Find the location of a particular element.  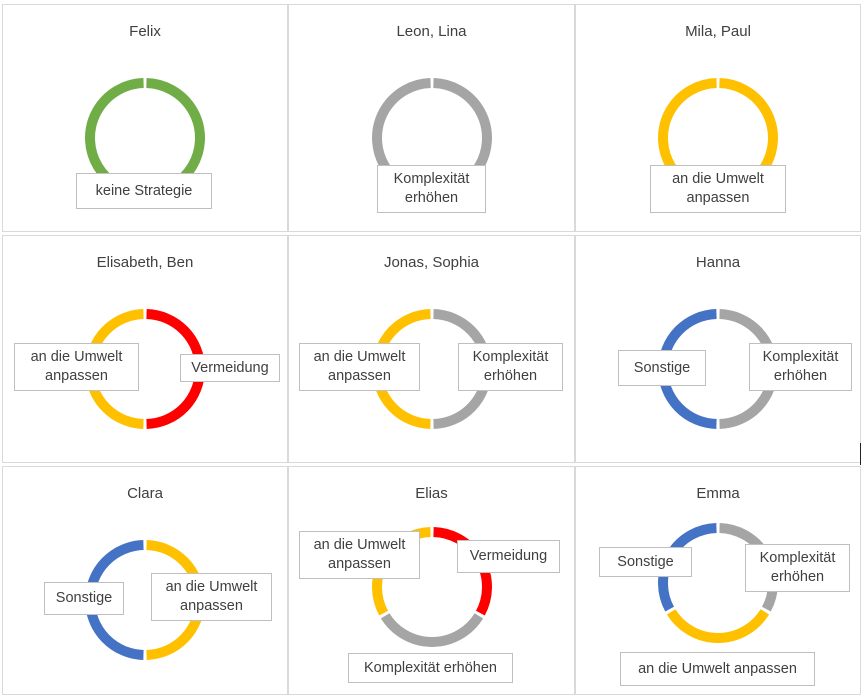

chart-panel-hanna: Hanna Komplexität erhöhen Sonstige is located at coordinates (718, 349).